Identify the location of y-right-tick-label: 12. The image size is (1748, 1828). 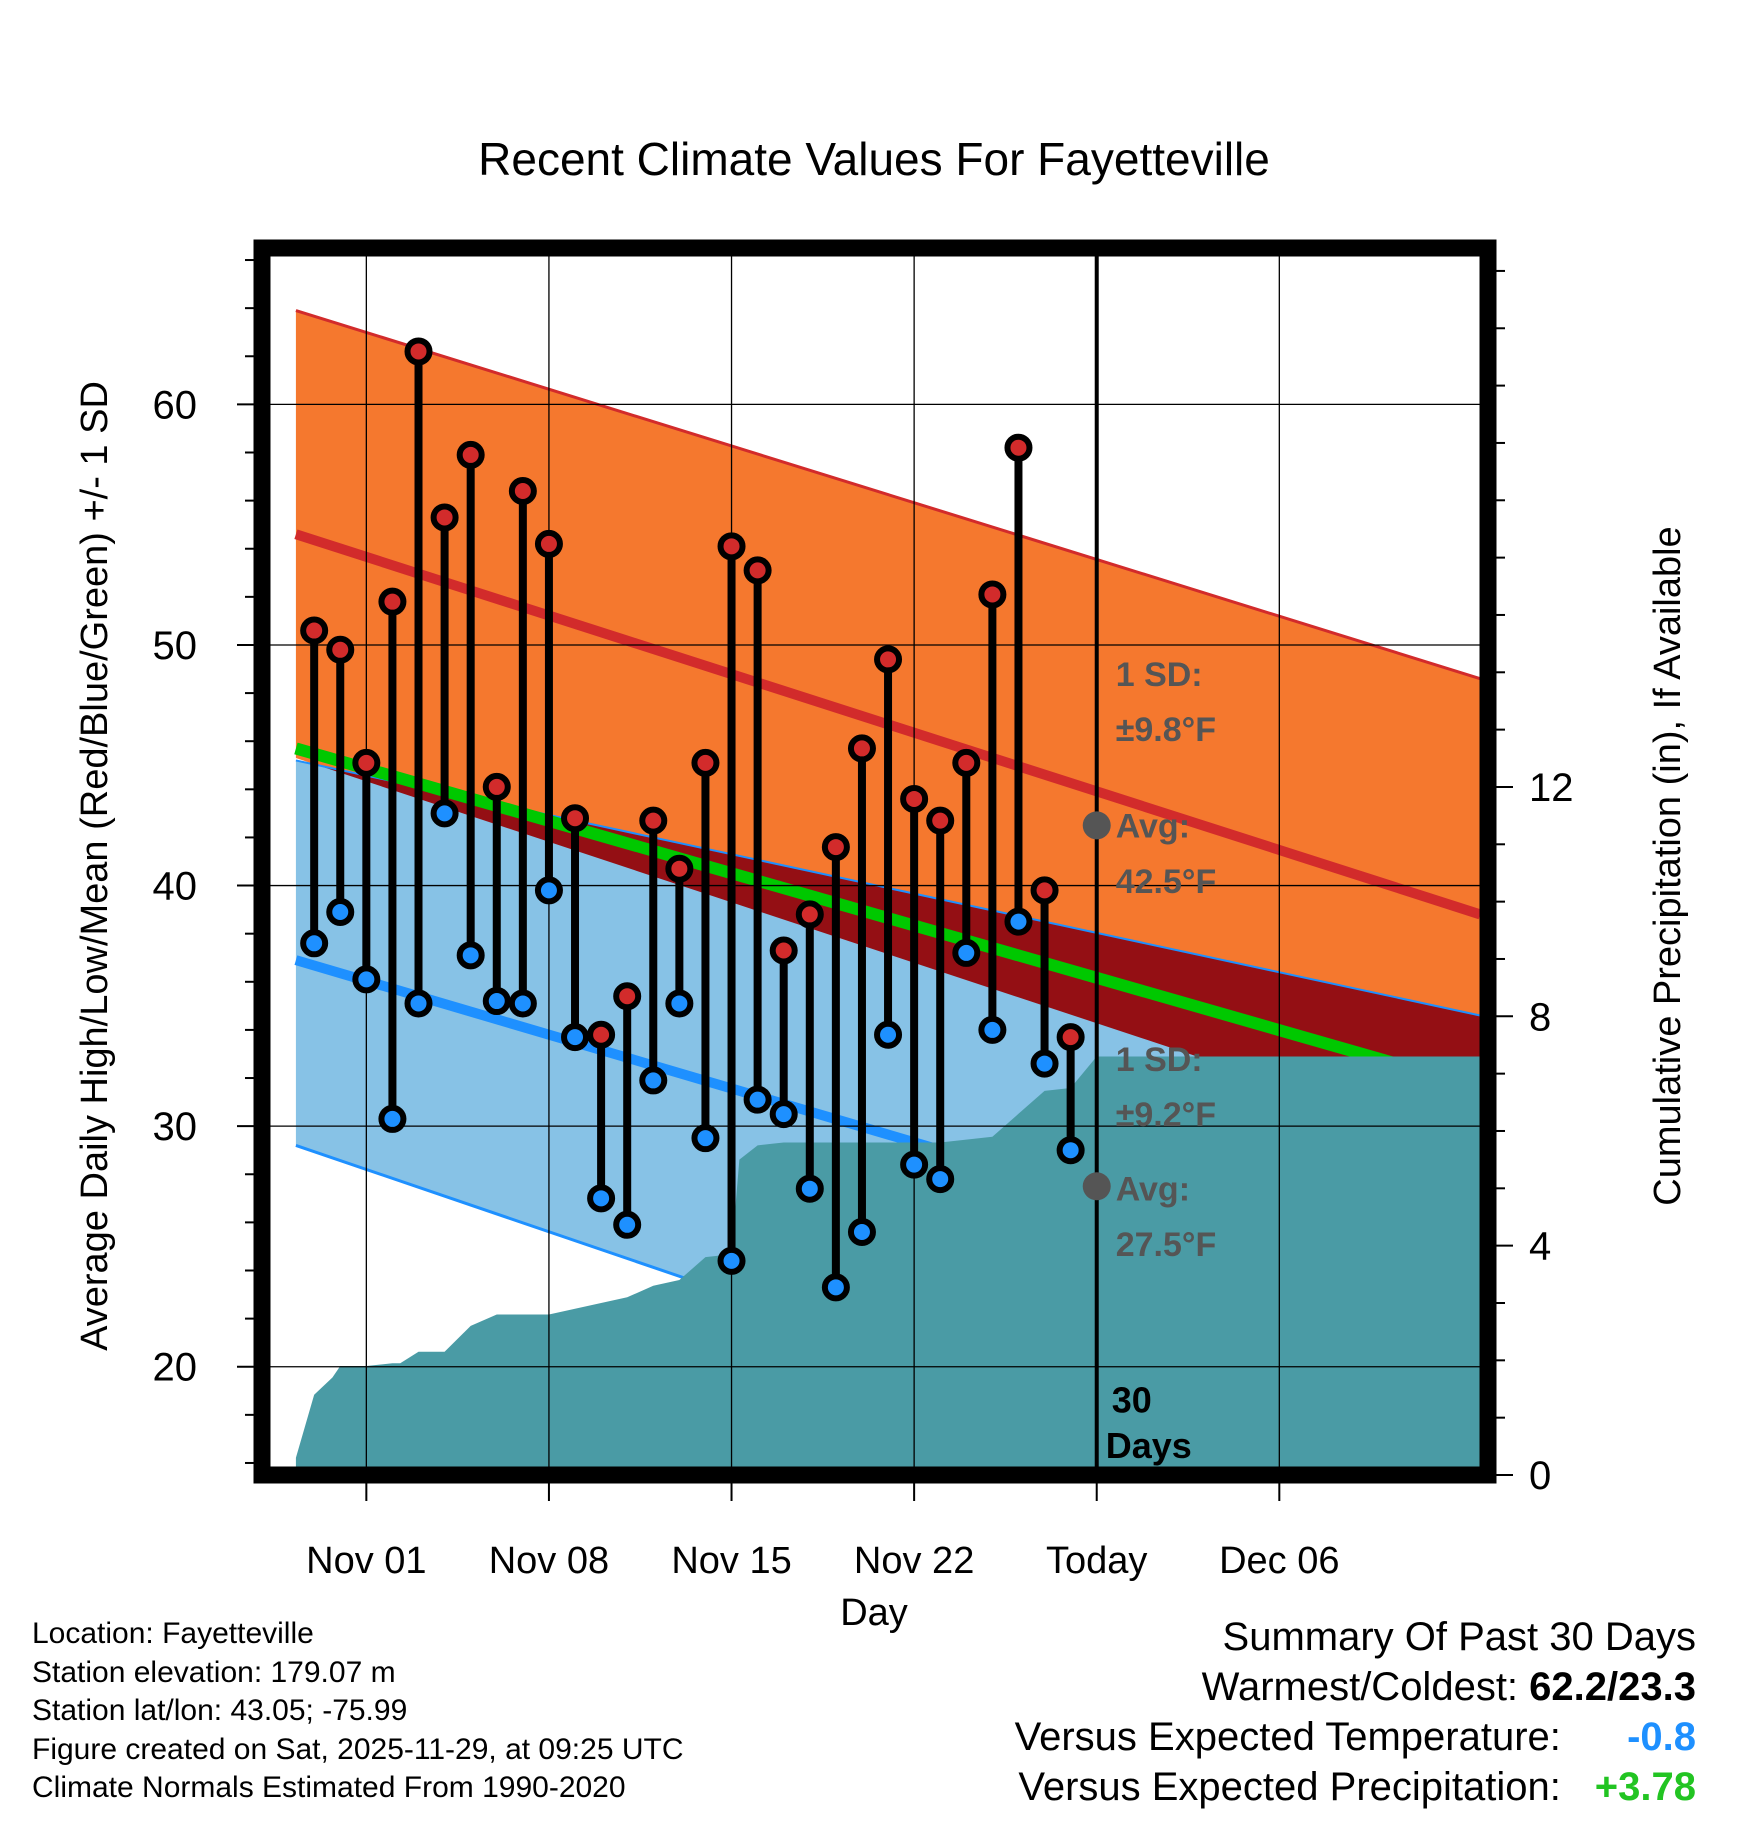
(1551, 788).